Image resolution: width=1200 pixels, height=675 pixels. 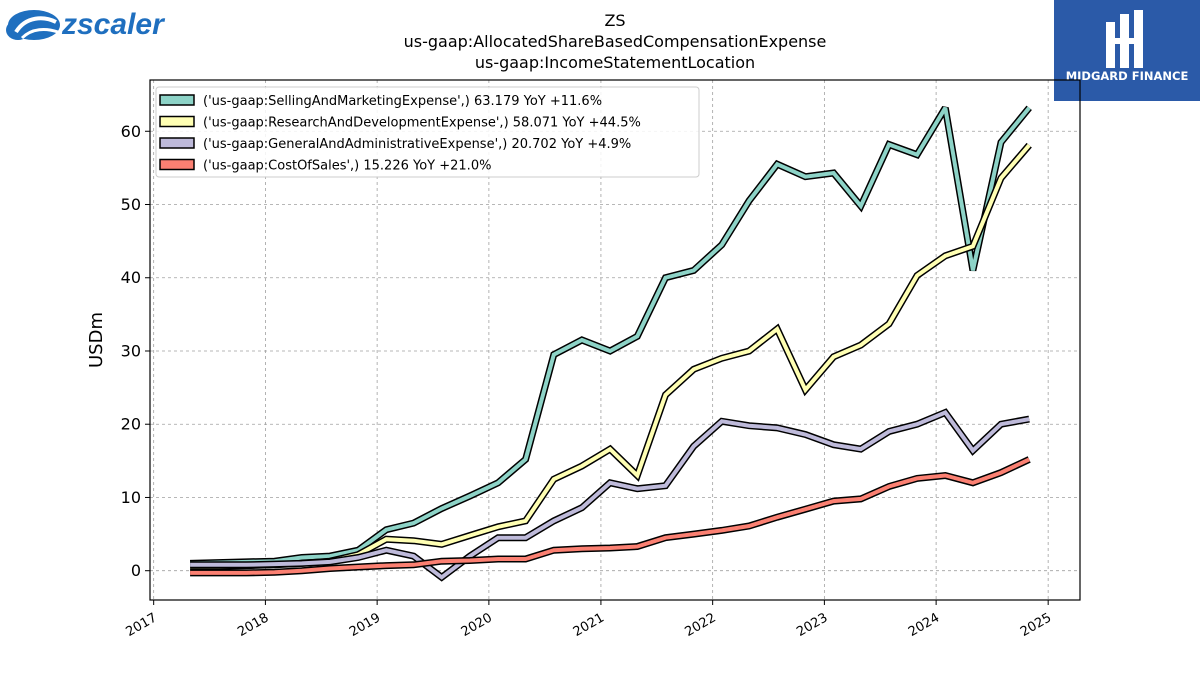 I want to click on y-axis: 0 10 20 30 40 50 60, so click(x=135, y=351).